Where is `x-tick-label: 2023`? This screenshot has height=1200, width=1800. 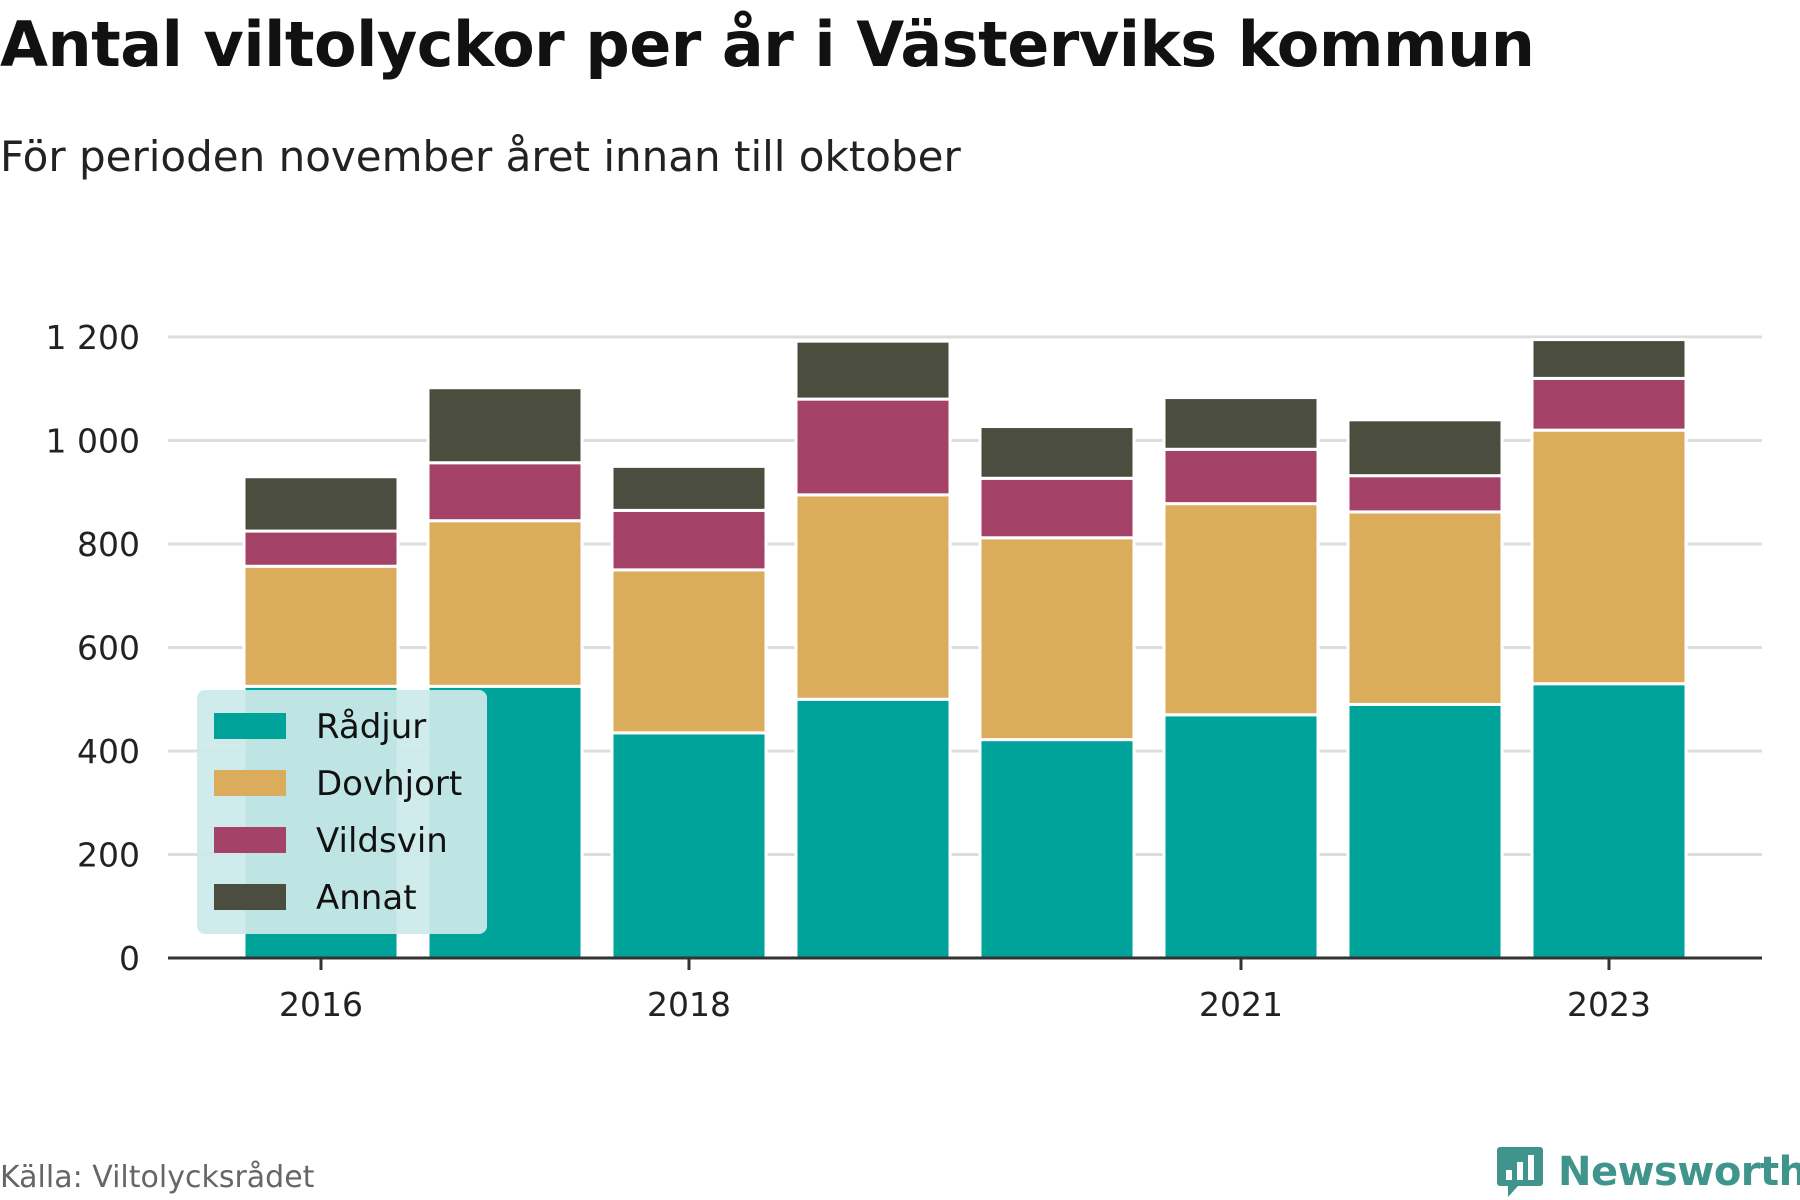
x-tick-label: 2023 is located at coordinates (1609, 1004).